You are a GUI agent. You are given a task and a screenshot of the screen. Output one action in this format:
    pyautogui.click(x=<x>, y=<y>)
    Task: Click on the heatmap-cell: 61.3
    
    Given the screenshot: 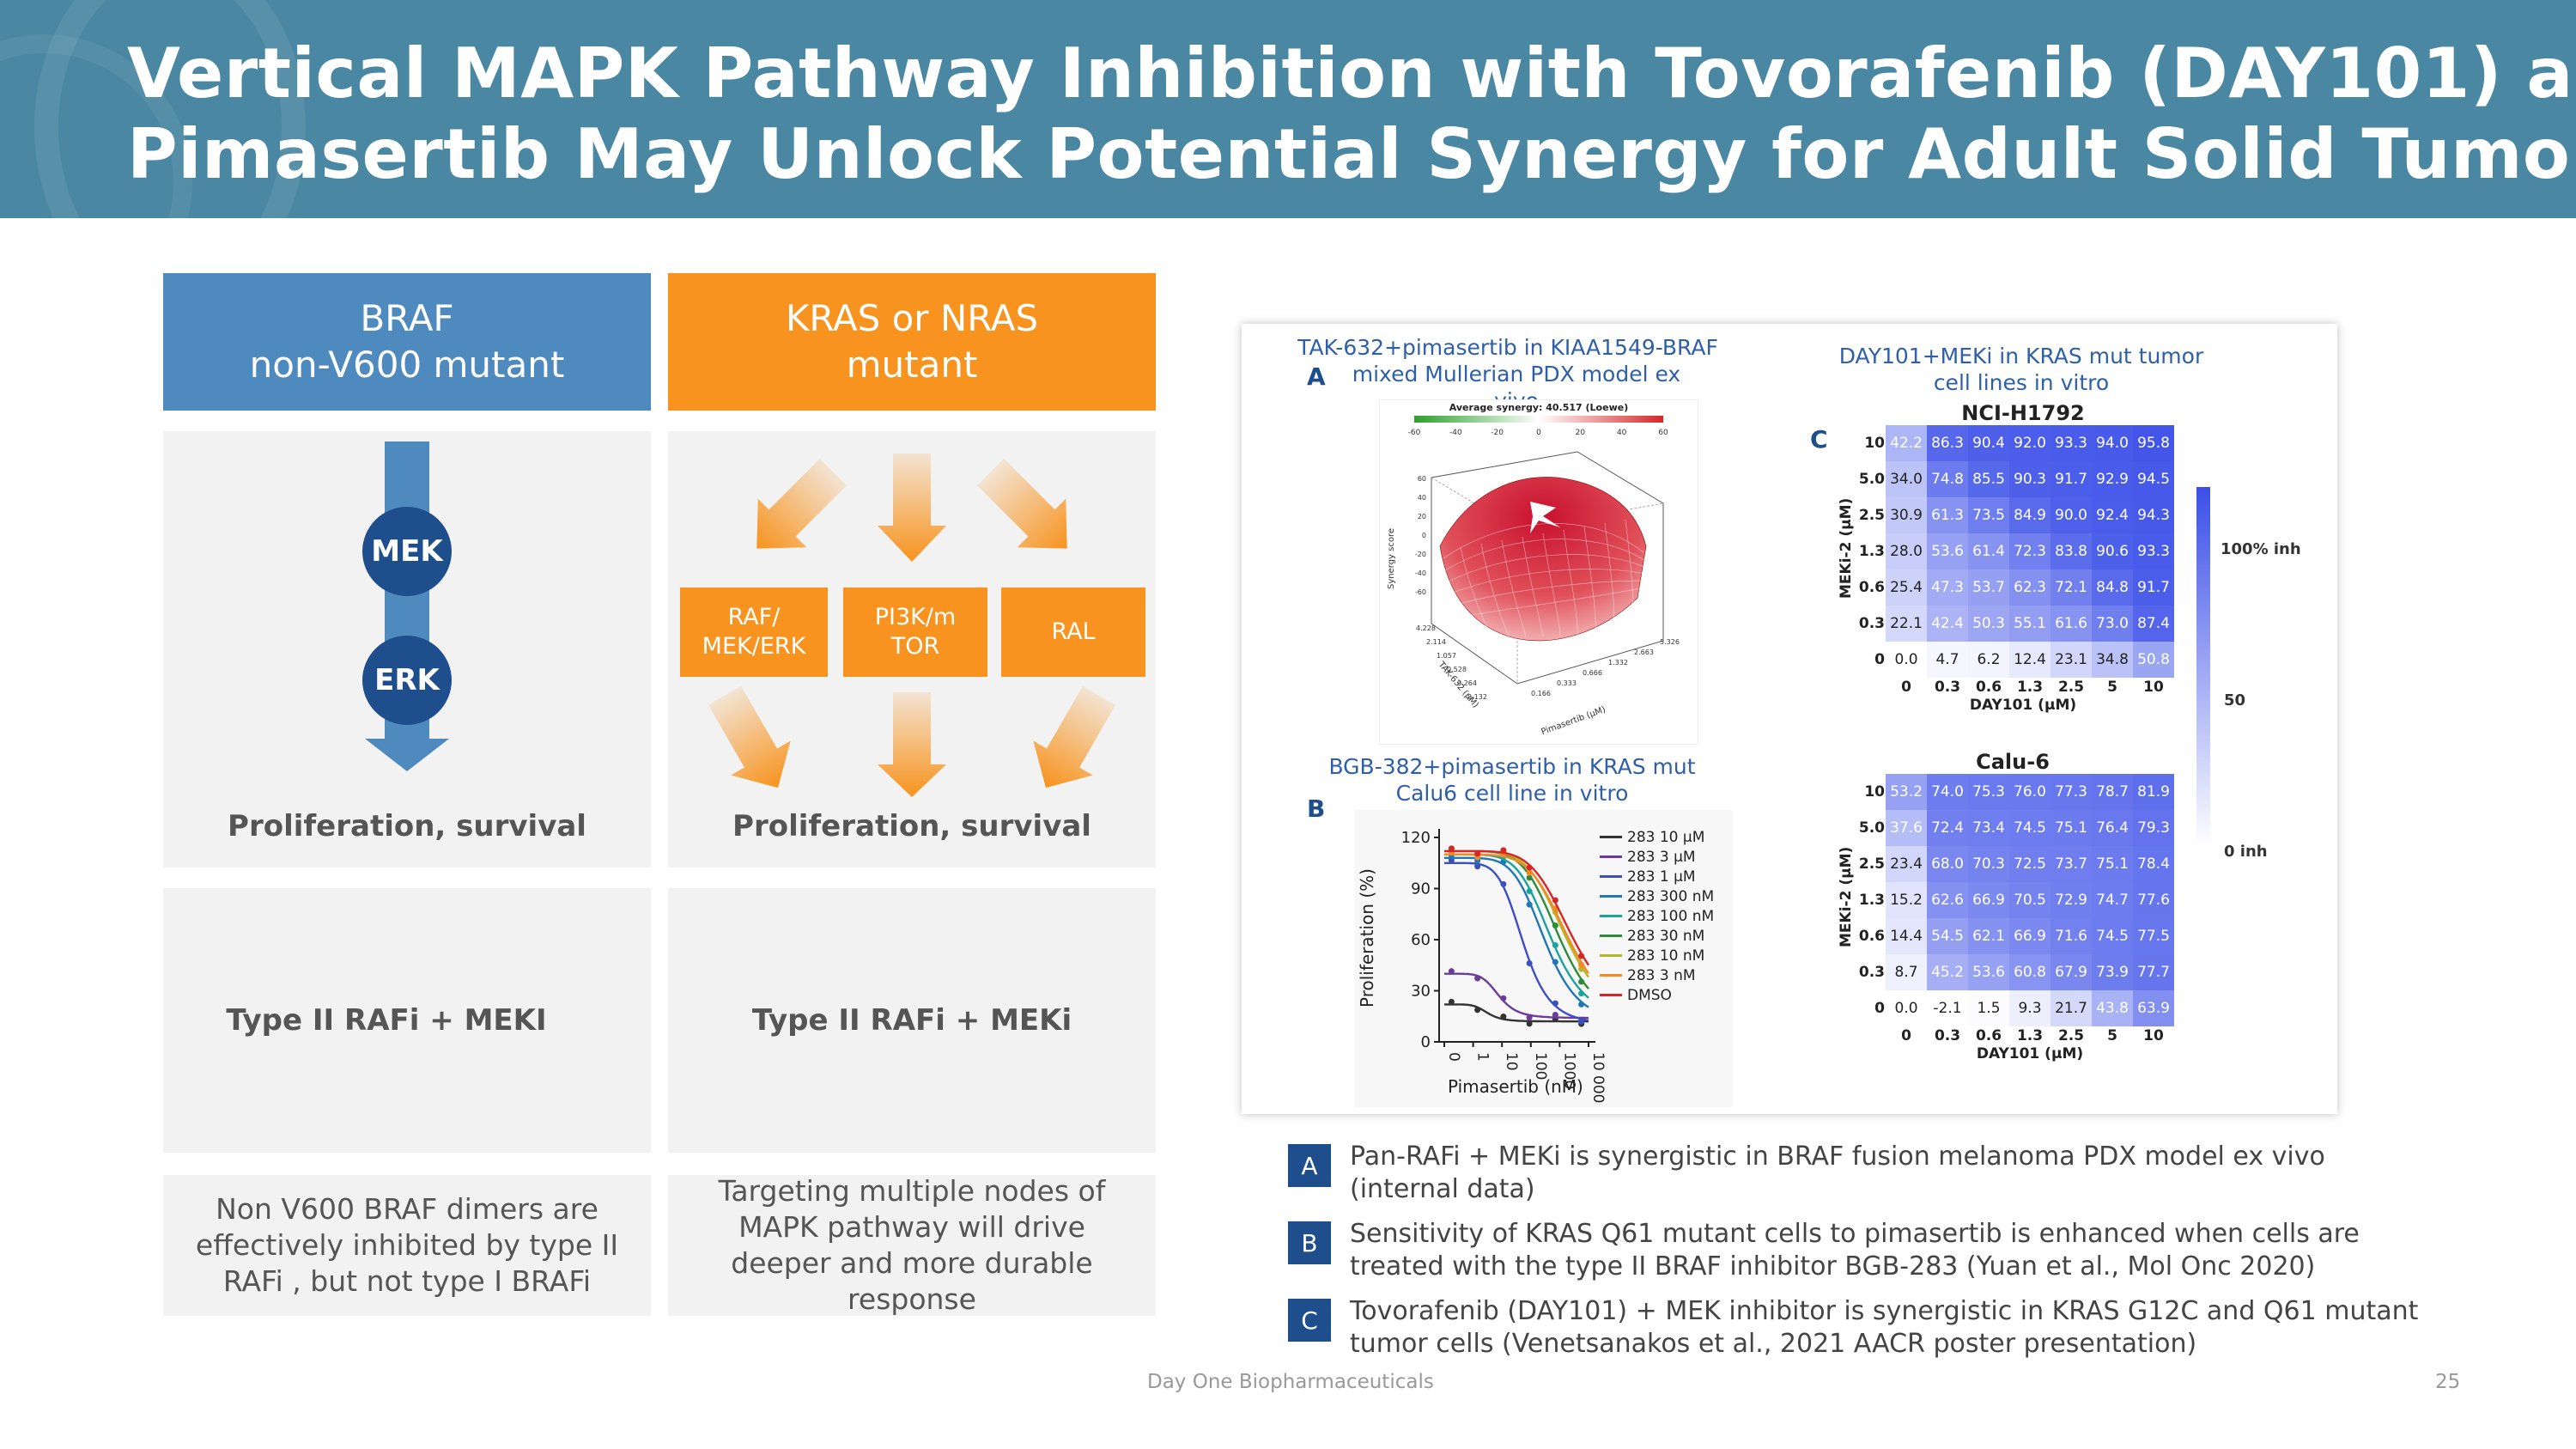 What is the action you would take?
    pyautogui.click(x=1947, y=515)
    